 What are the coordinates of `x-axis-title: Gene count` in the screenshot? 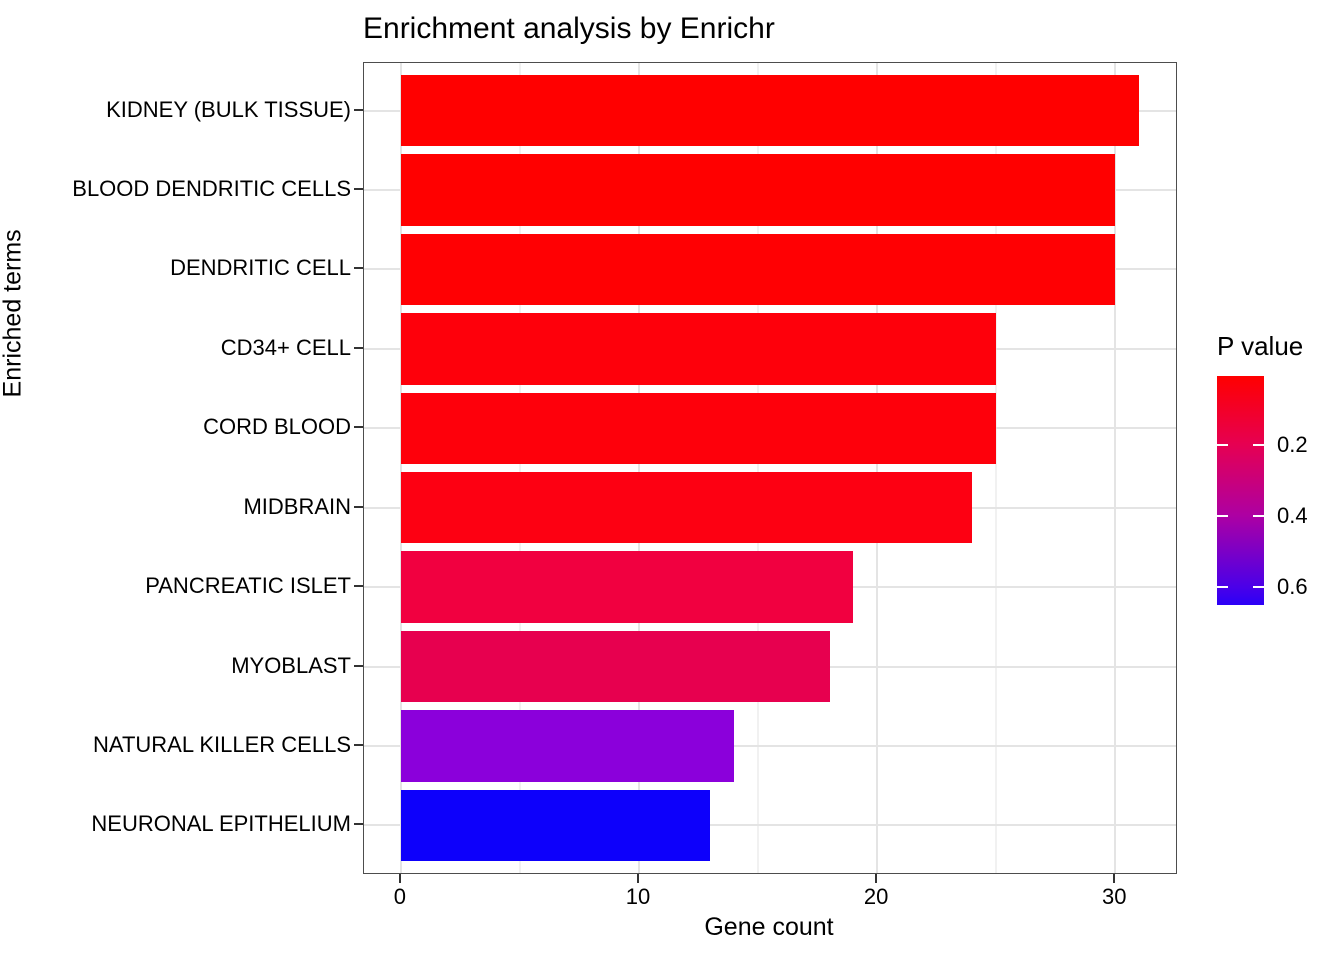 It's located at (769, 927).